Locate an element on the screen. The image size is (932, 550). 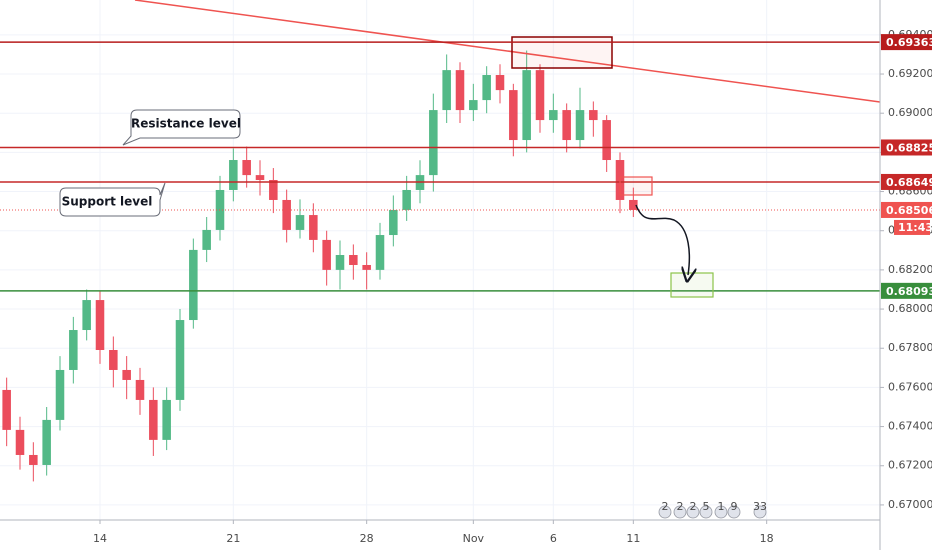
x-tick-label: 6 is located at coordinates (553, 538).